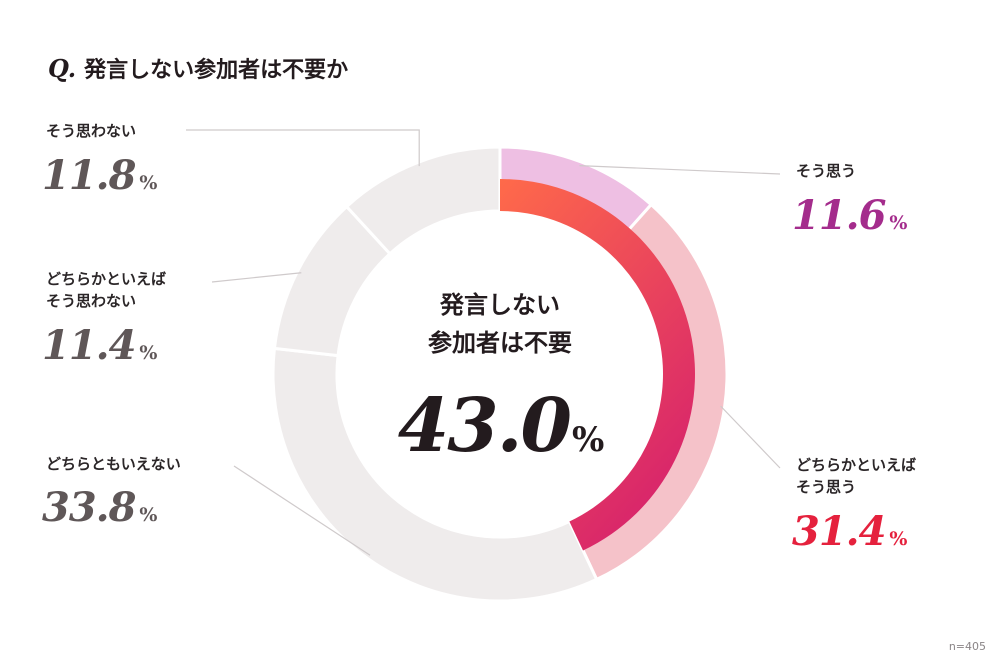 This screenshot has height=667, width=1000. What do you see at coordinates (839, 531) in the screenshot?
I see `value-dochira-sou-omou-number: 31.4` at bounding box center [839, 531].